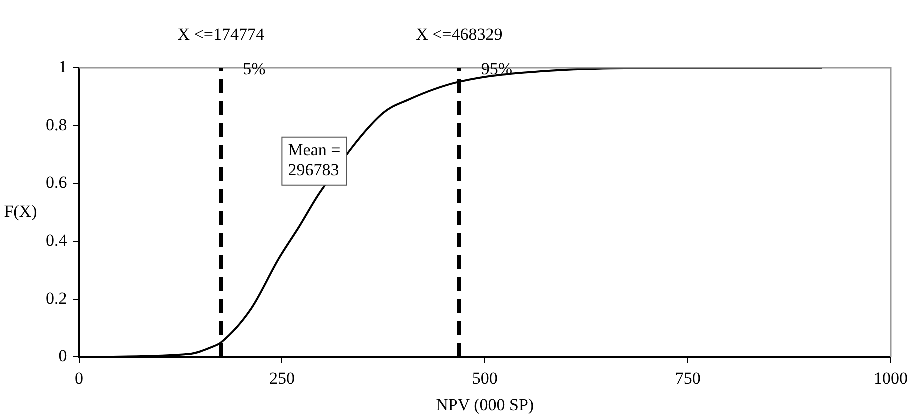  What do you see at coordinates (688, 378) in the screenshot?
I see `x-tick-label: 750` at bounding box center [688, 378].